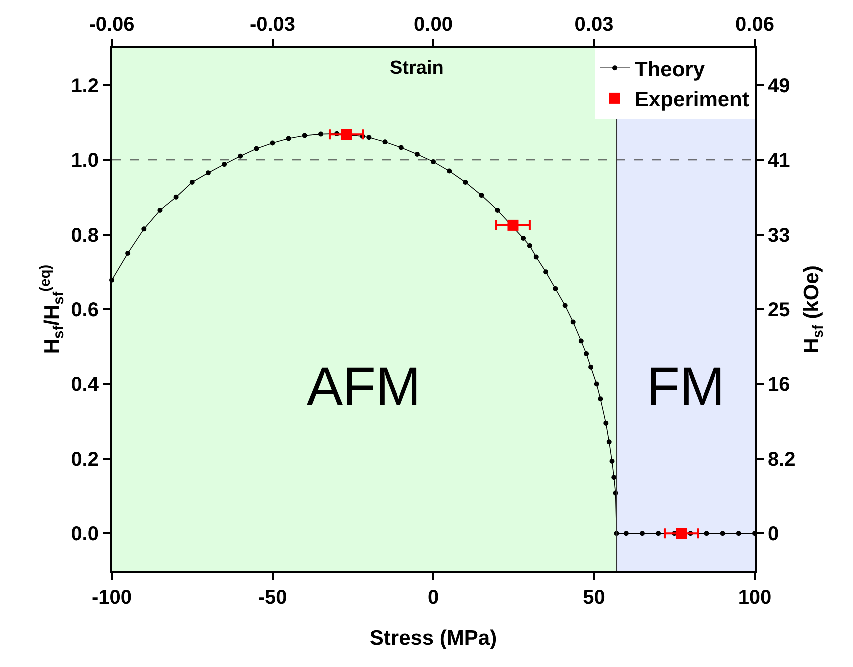 Image resolution: width=853 pixels, height=667 pixels. I want to click on y2-tick-label: 8.2, so click(782, 459).